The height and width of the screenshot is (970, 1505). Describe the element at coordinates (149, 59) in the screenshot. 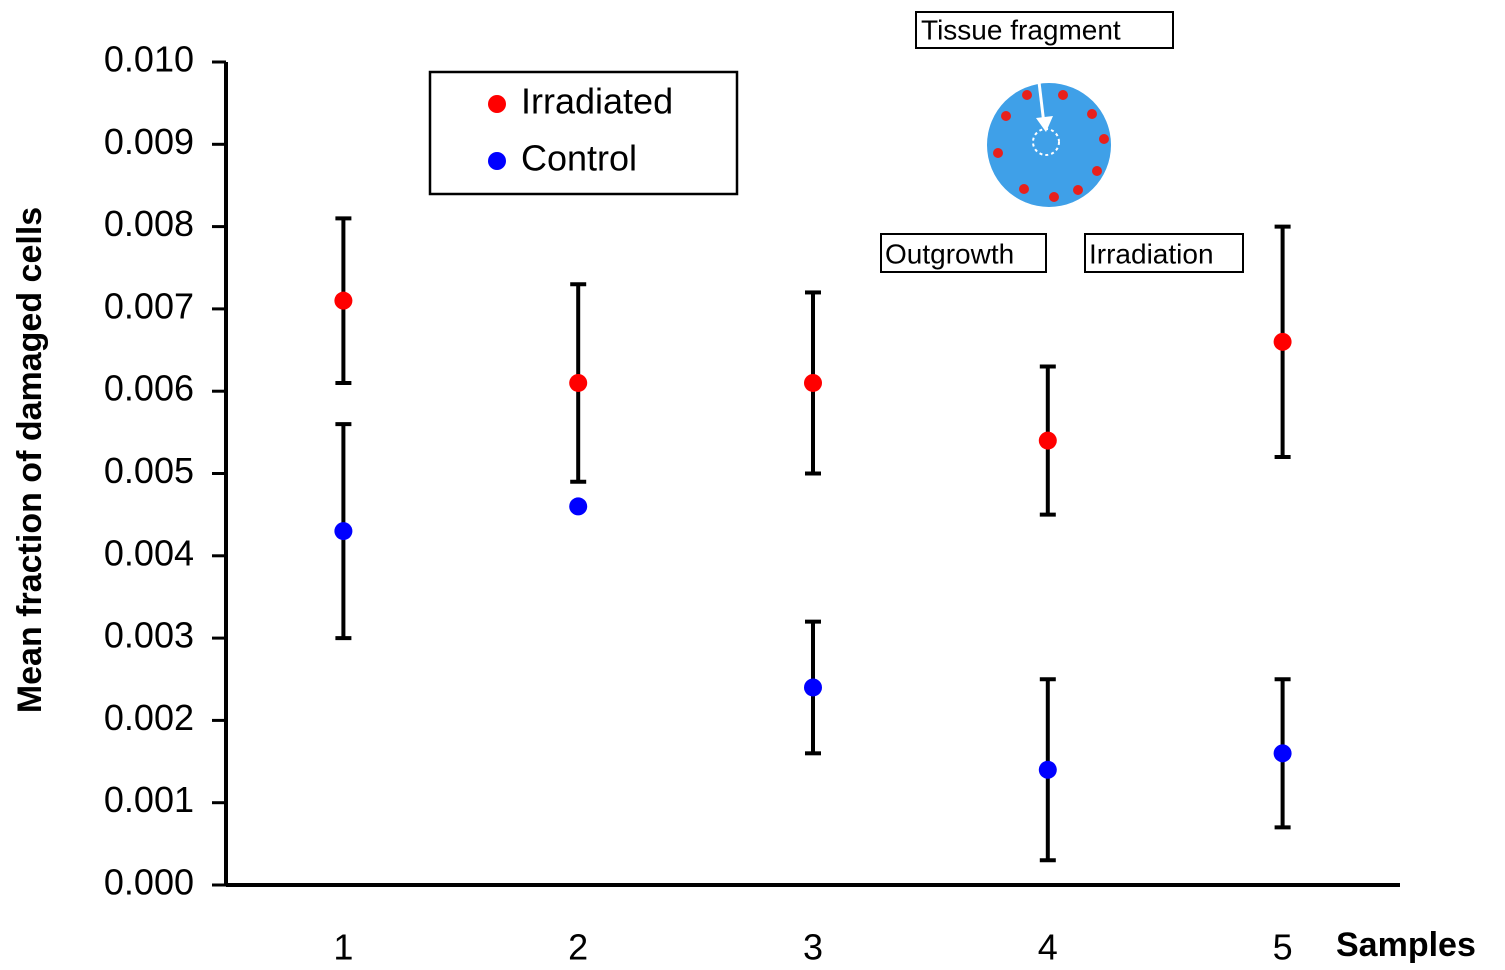

I see `y-tick-label: 0.010` at that location.